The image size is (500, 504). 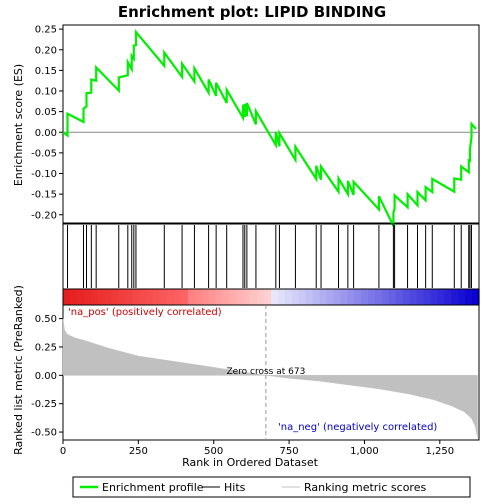 What do you see at coordinates (364, 451) in the screenshot?
I see `x-tick-label: 1,000` at bounding box center [364, 451].